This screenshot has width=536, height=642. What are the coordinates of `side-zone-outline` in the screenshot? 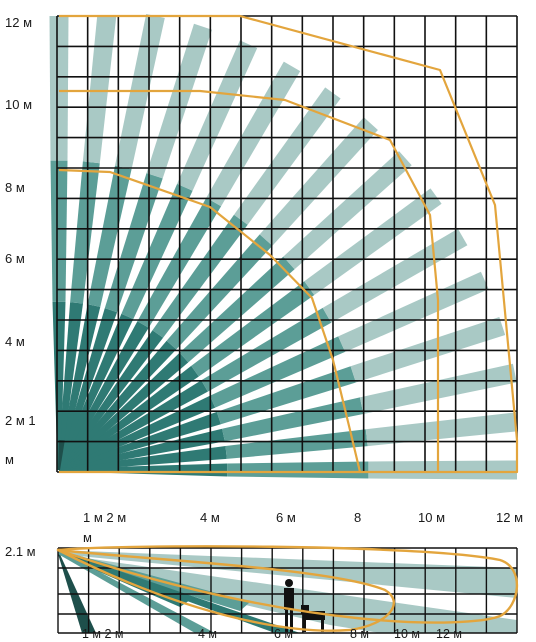 It's located at (287, 588).